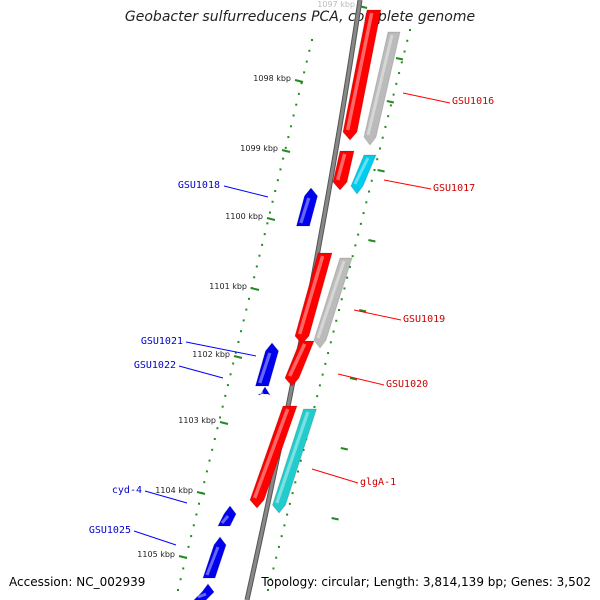 Image resolution: width=600 pixels, height=600 pixels. Describe the element at coordinates (265, 368) in the screenshot. I see `feature-gsu1021-shine` at that location.